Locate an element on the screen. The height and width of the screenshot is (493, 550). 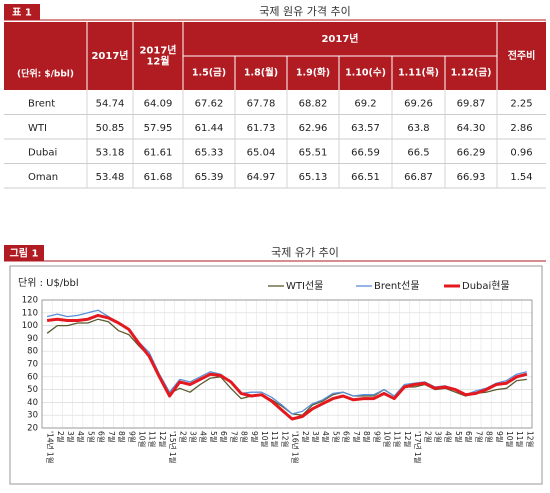
y-tick-label: 90 is located at coordinates (32, 339).